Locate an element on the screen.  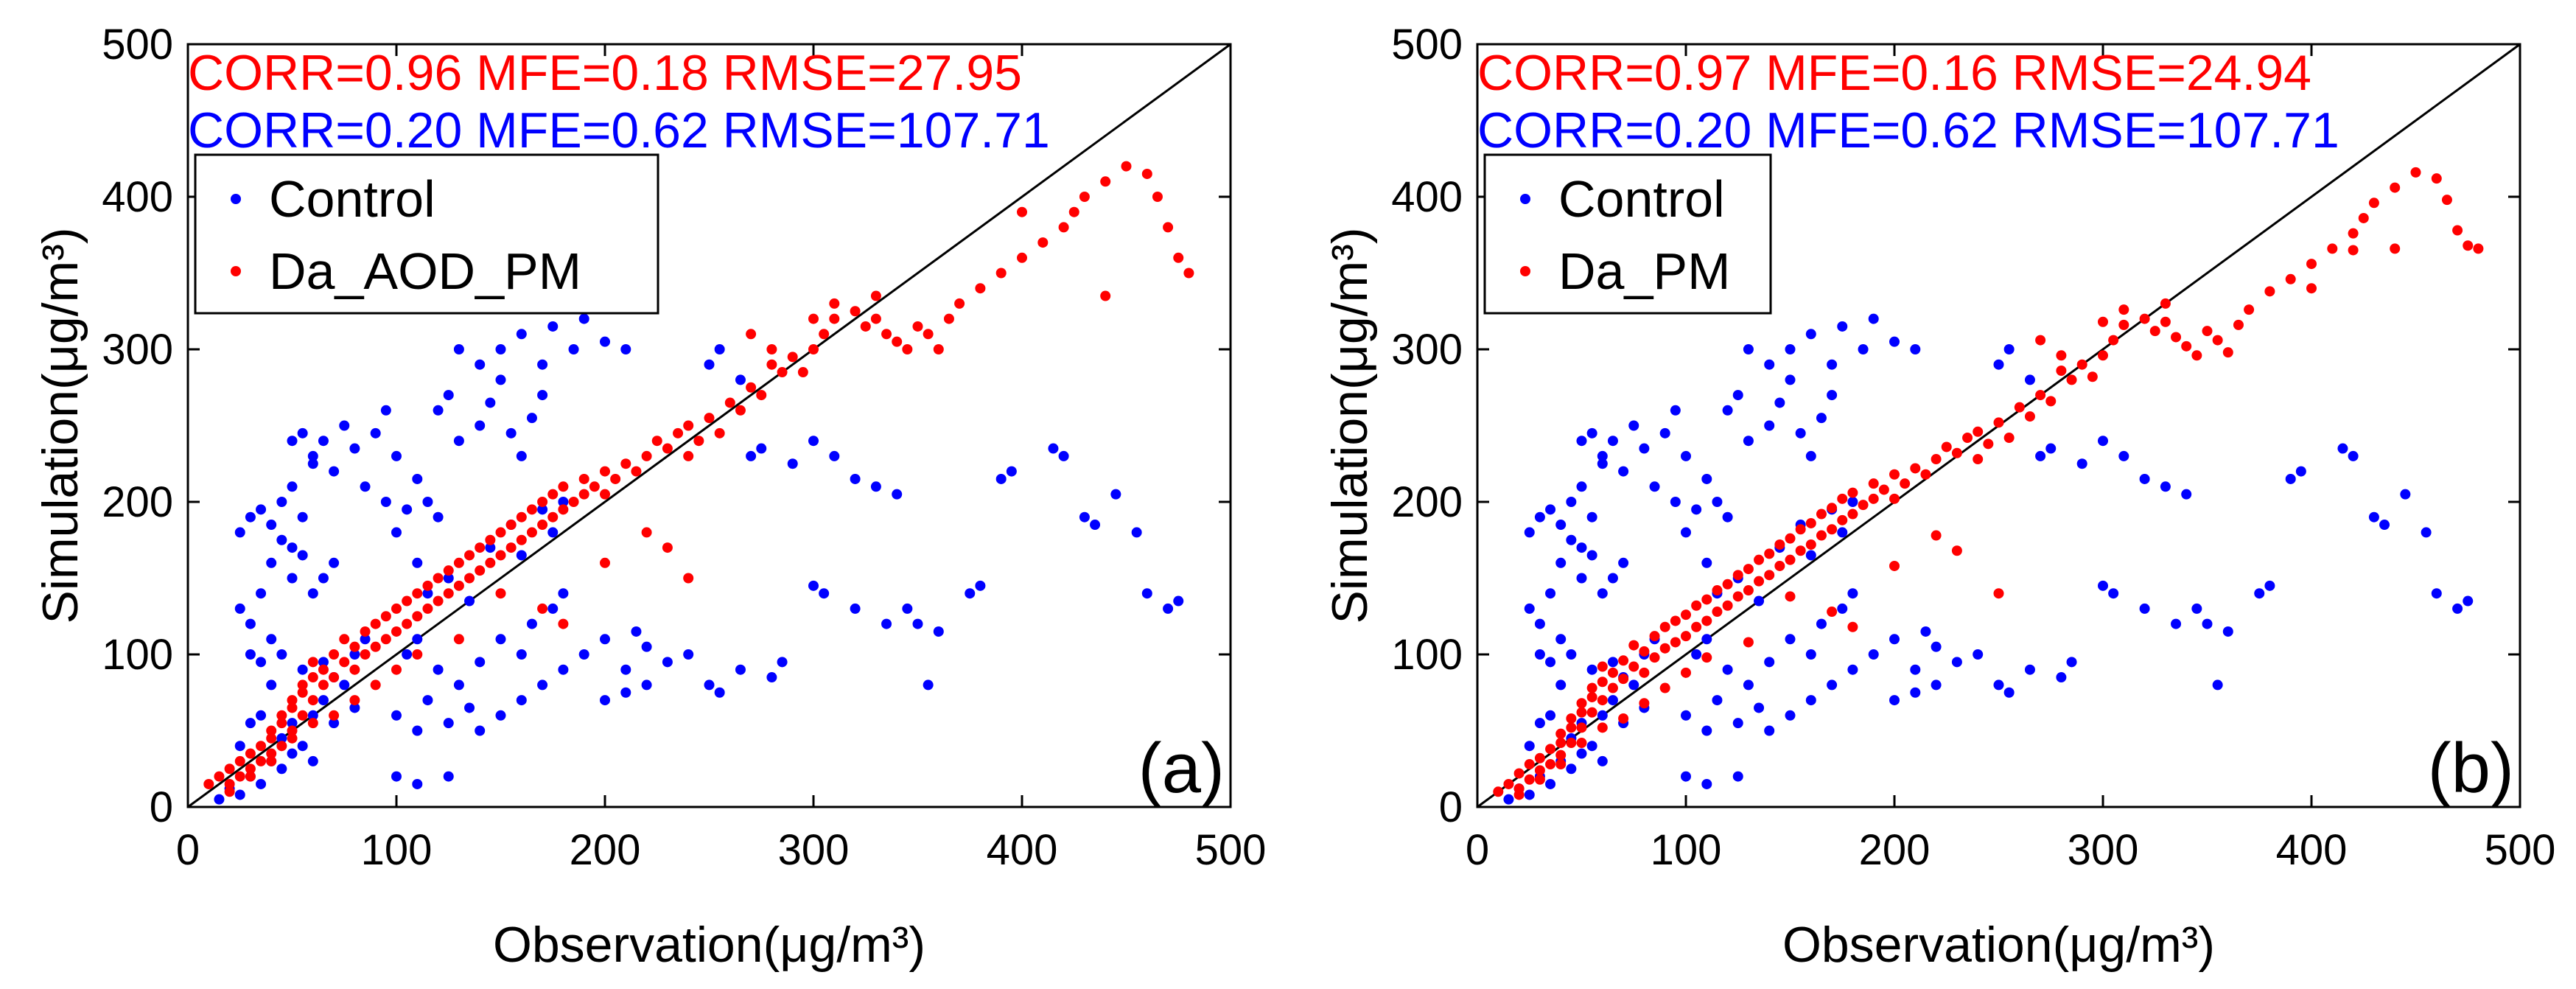
y-tick-label: 0 is located at coordinates (161, 807).